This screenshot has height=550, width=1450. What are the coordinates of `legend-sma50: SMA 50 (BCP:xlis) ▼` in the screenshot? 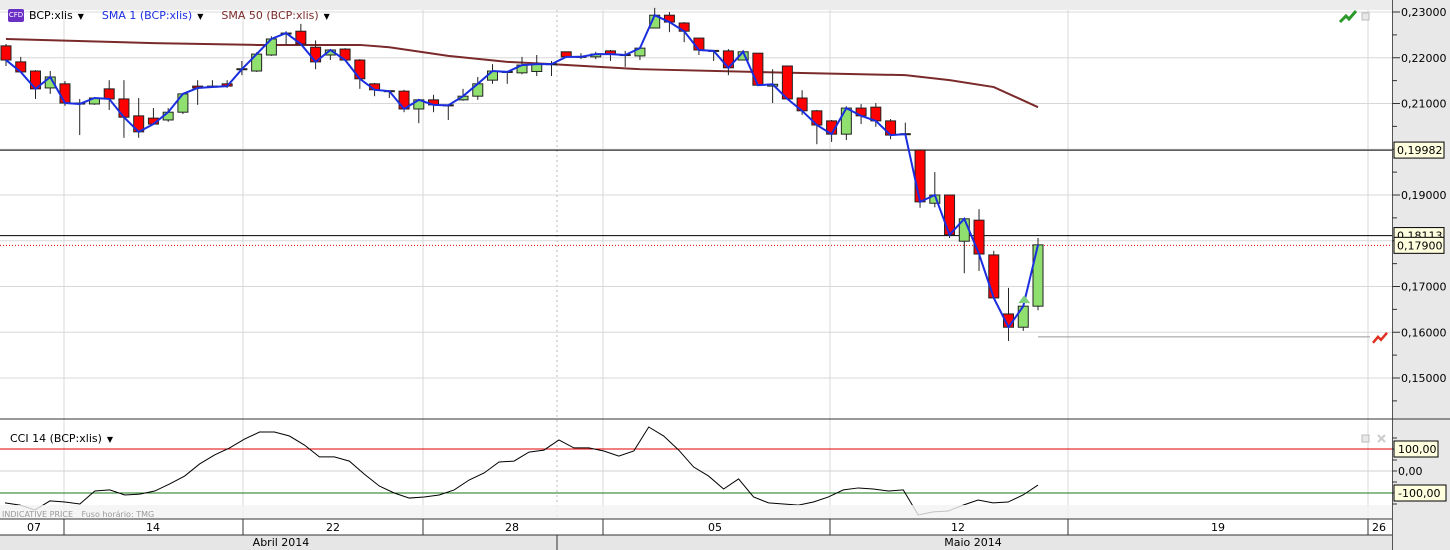 It's located at (275, 15).